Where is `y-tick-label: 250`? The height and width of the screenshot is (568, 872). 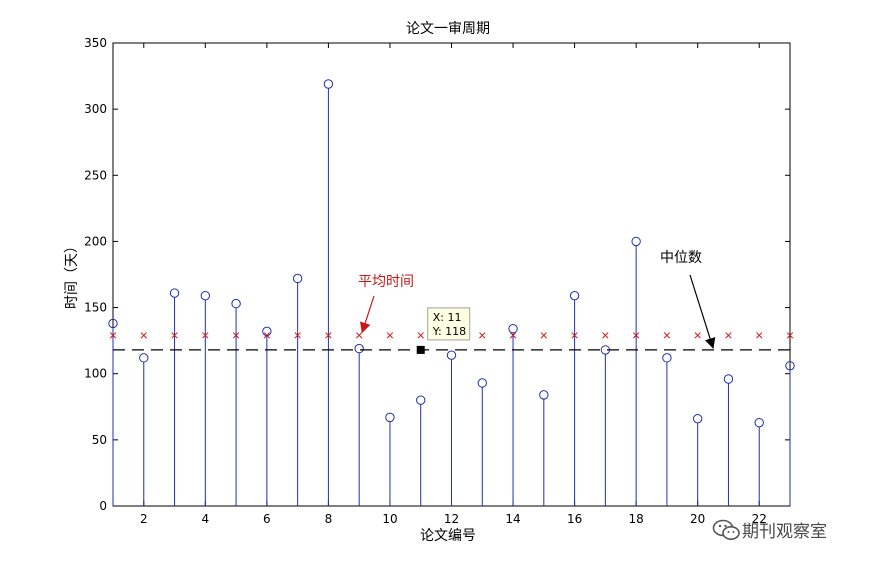 y-tick-label: 250 is located at coordinates (95, 175).